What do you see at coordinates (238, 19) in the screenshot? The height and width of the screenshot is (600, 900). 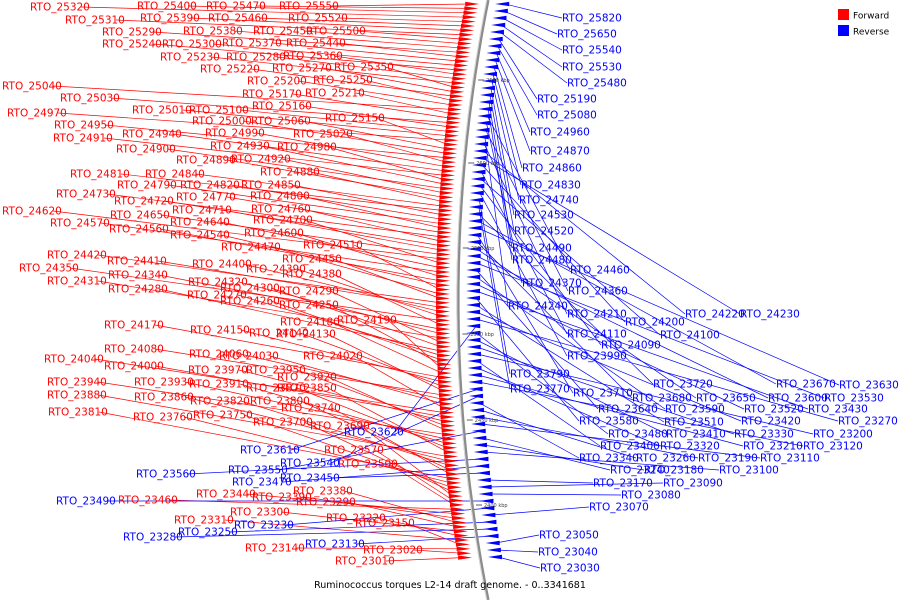 I see `forward-gene-label: RTO_25460` at bounding box center [238, 19].